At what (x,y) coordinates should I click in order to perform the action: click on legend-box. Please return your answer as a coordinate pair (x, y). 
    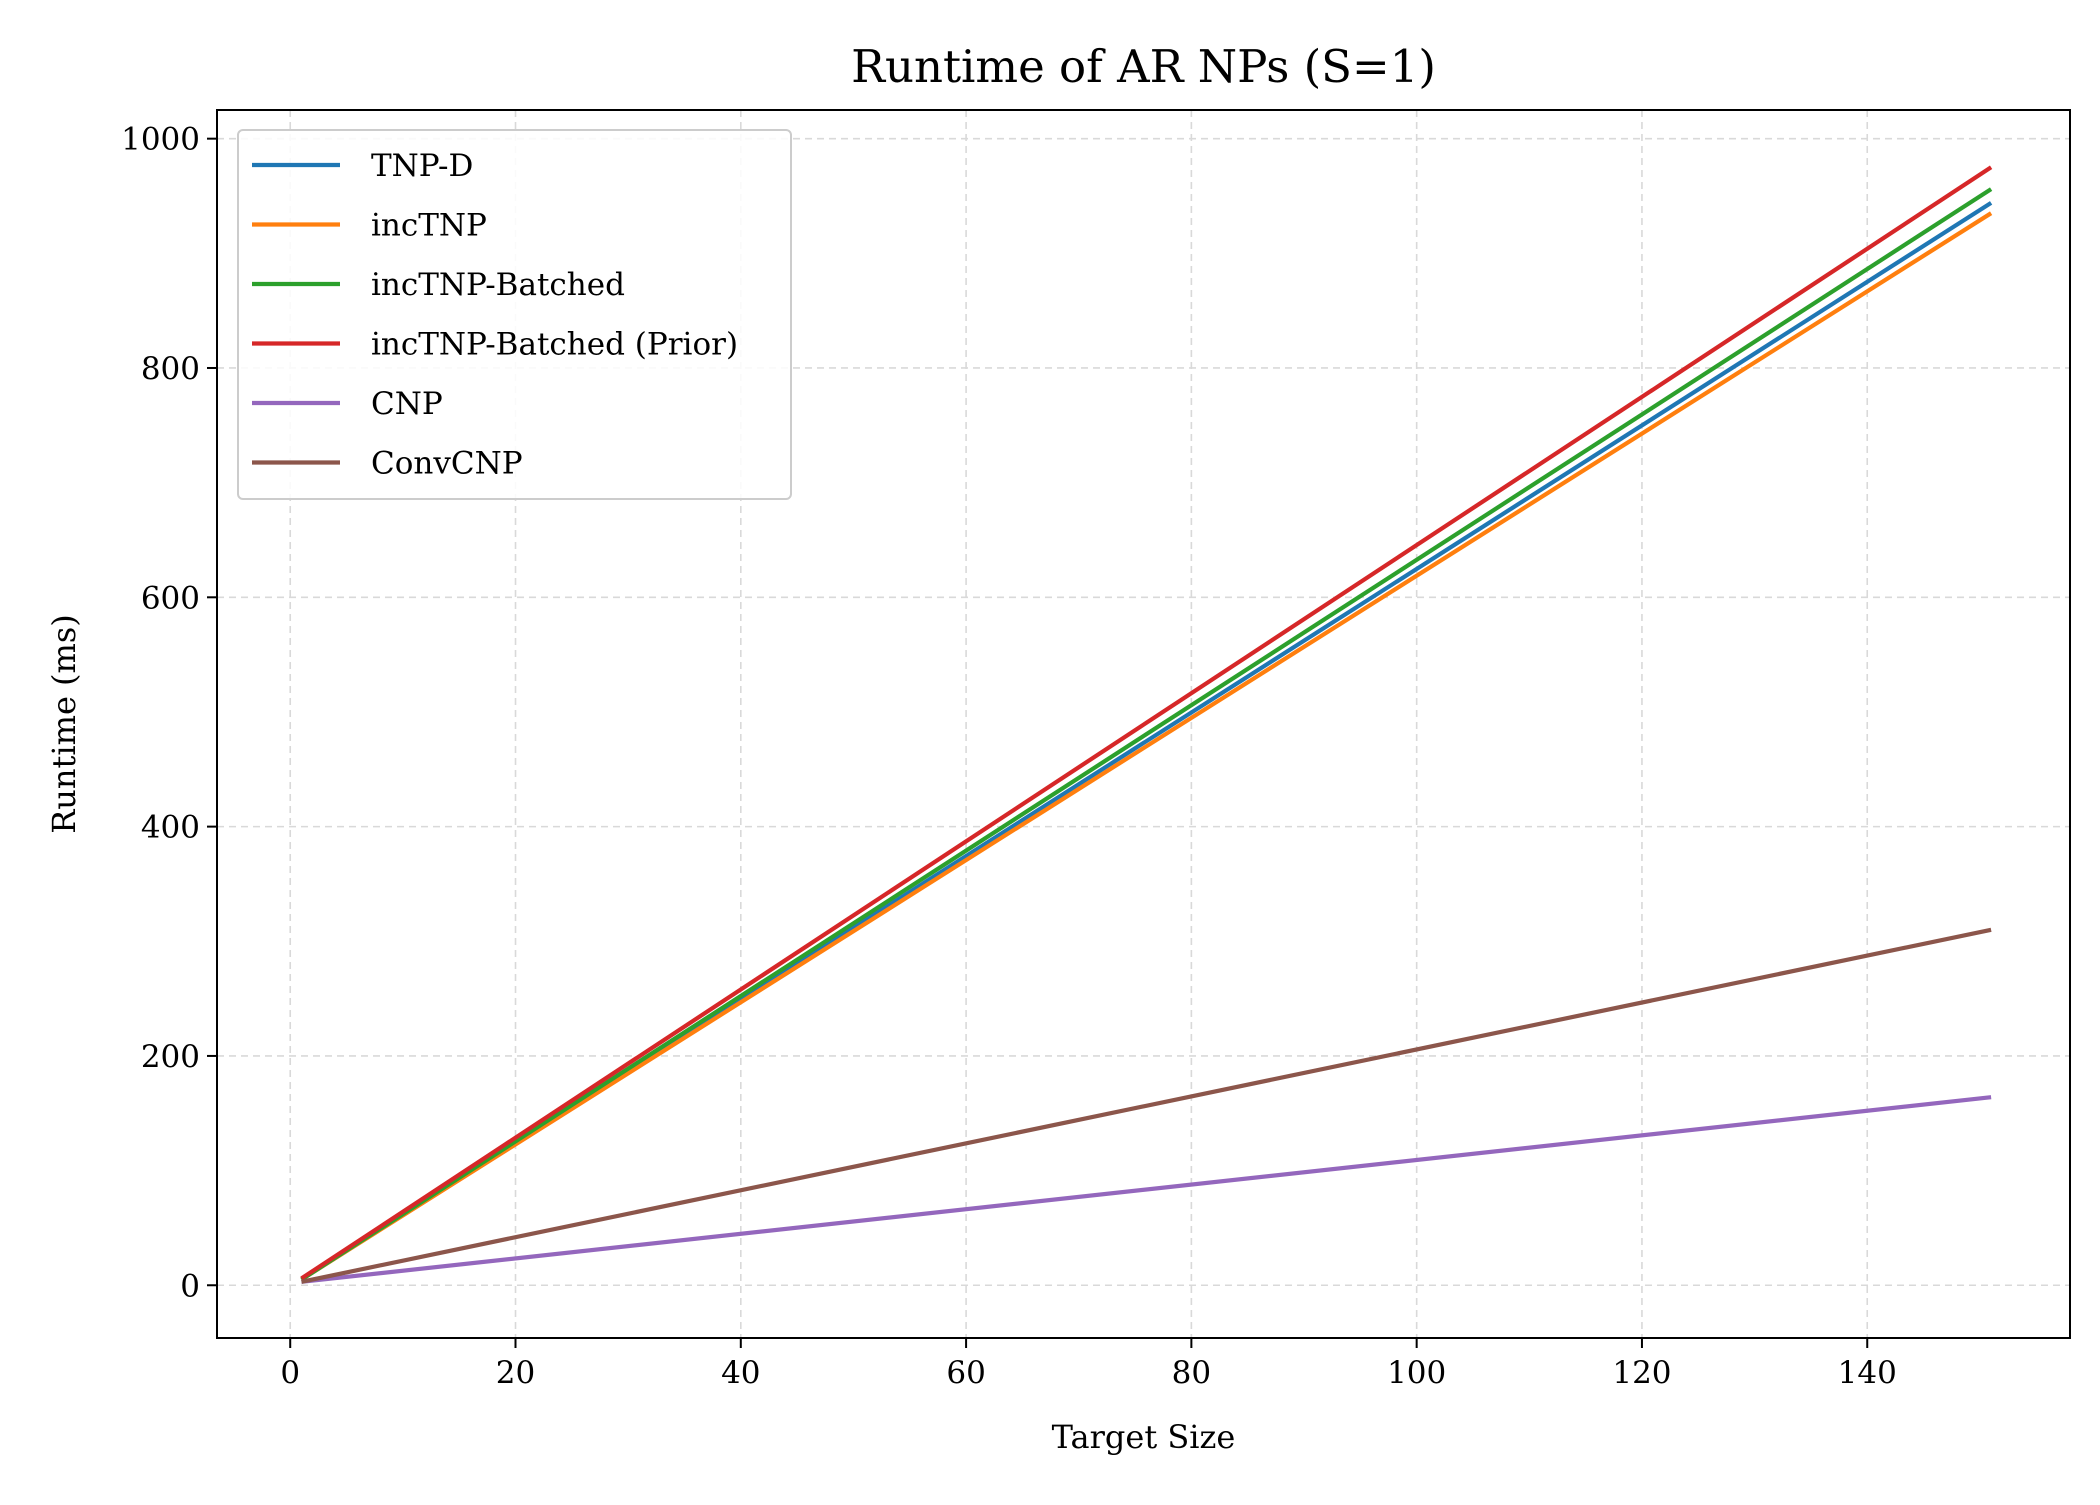
    Looking at the image, I should click on (514, 314).